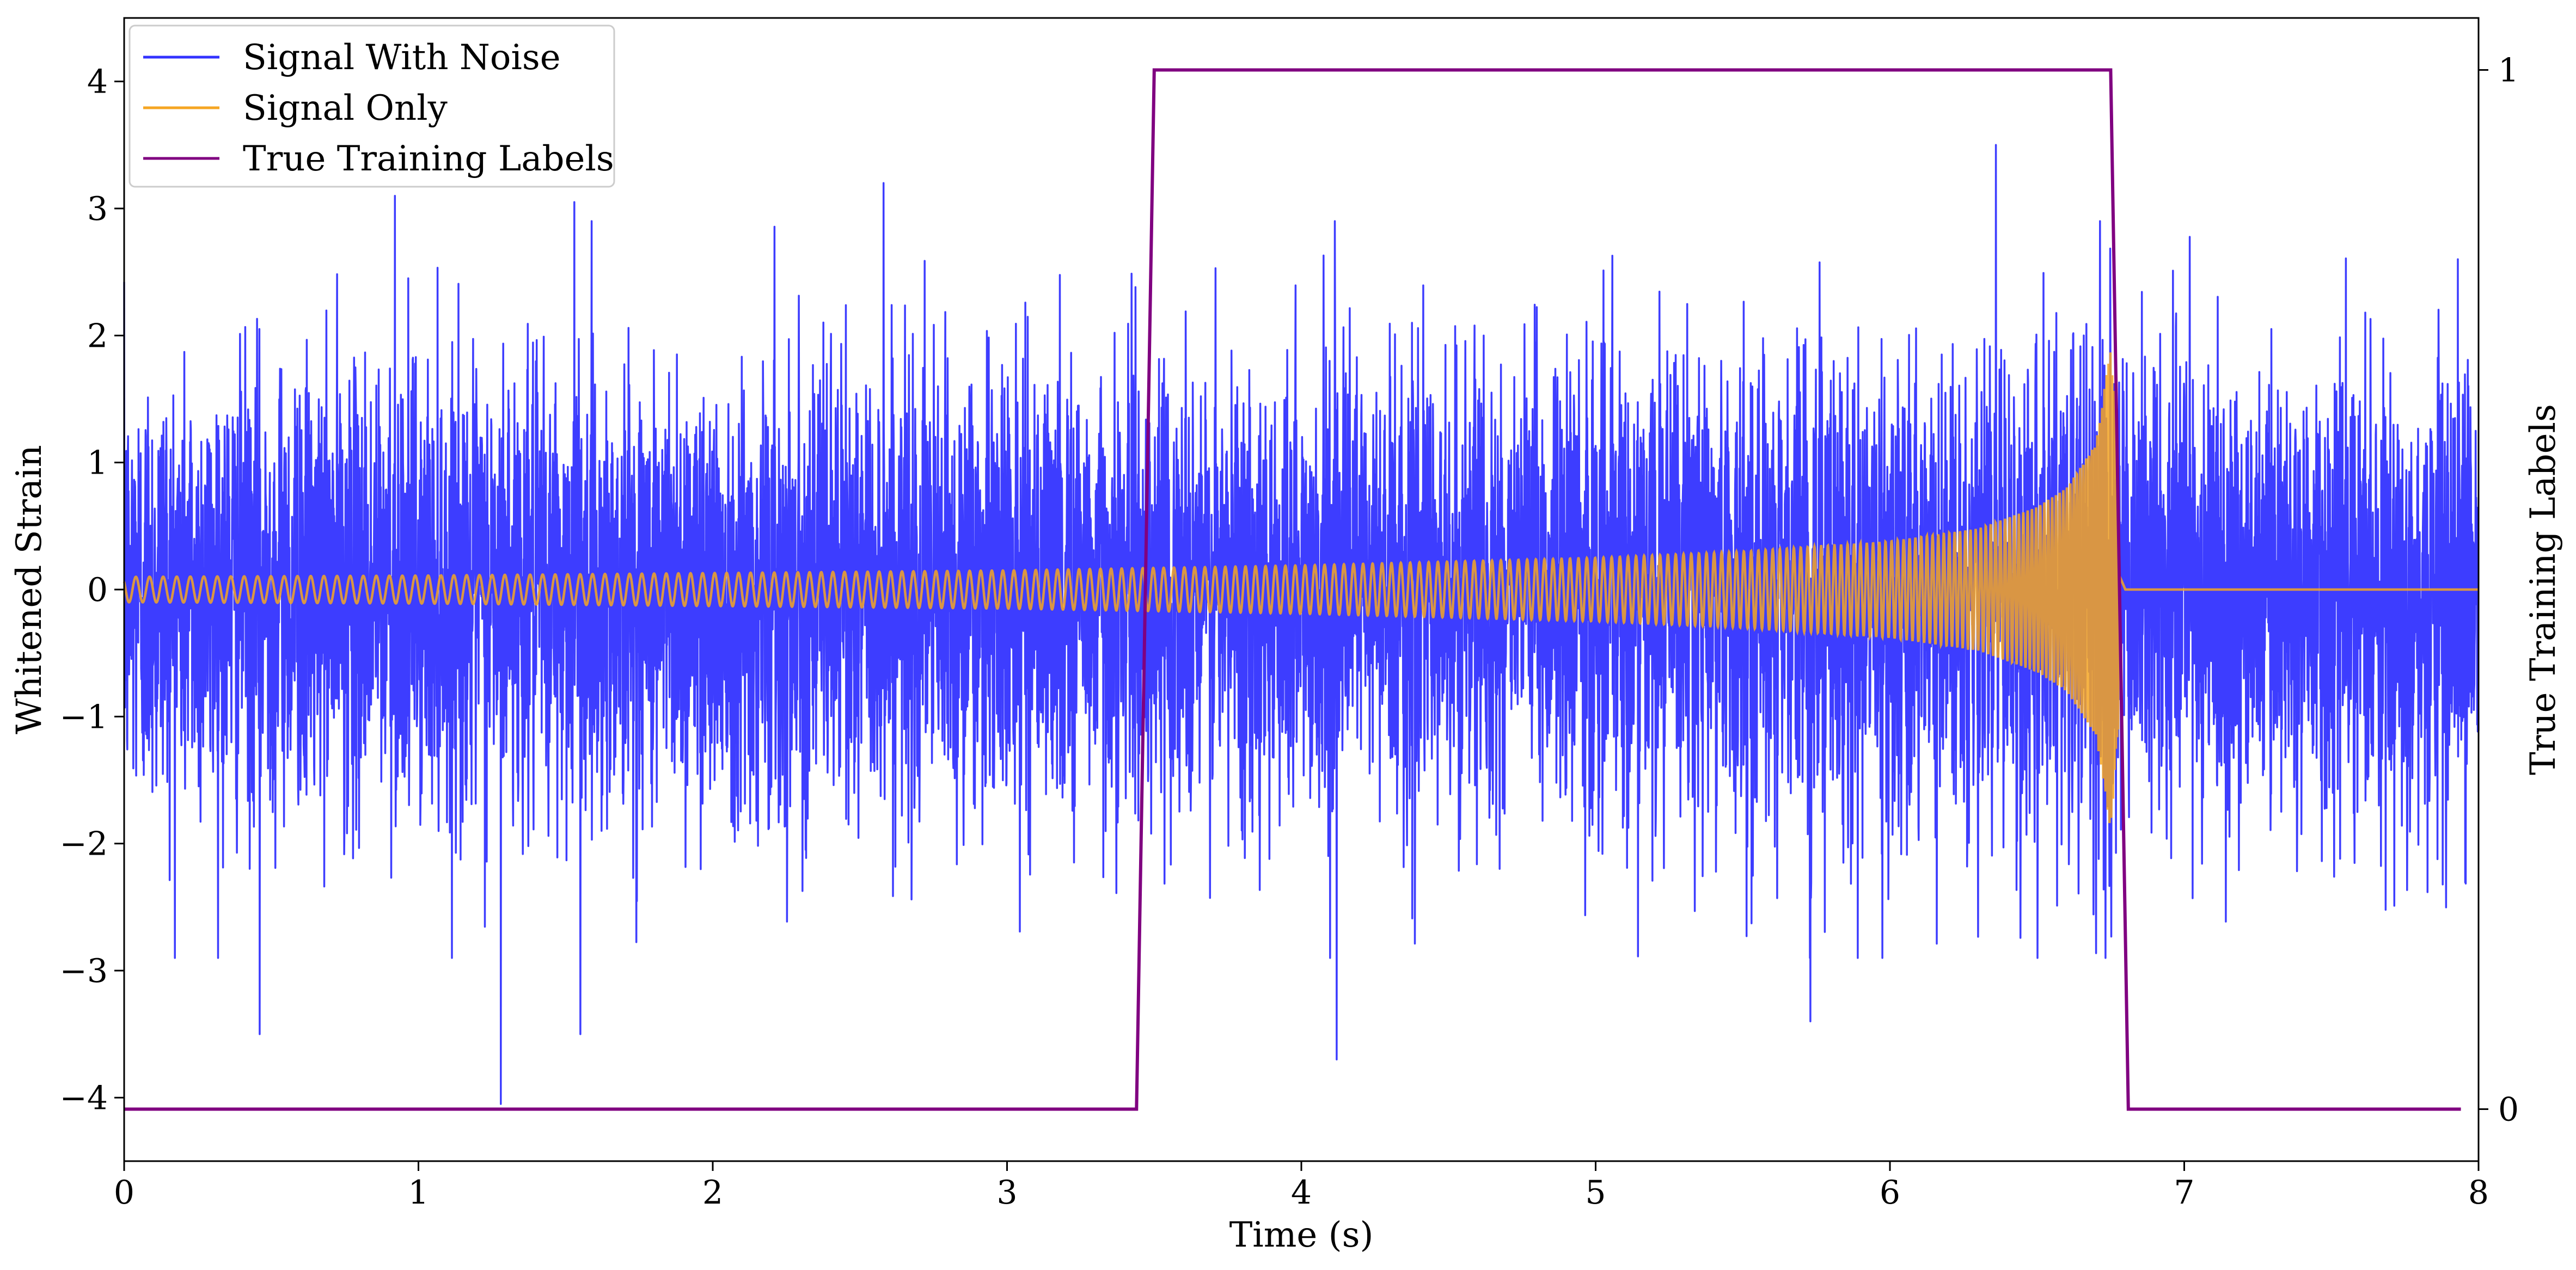 This screenshot has height=1270, width=2576. I want to click on y-tick-label: 2, so click(97, 336).